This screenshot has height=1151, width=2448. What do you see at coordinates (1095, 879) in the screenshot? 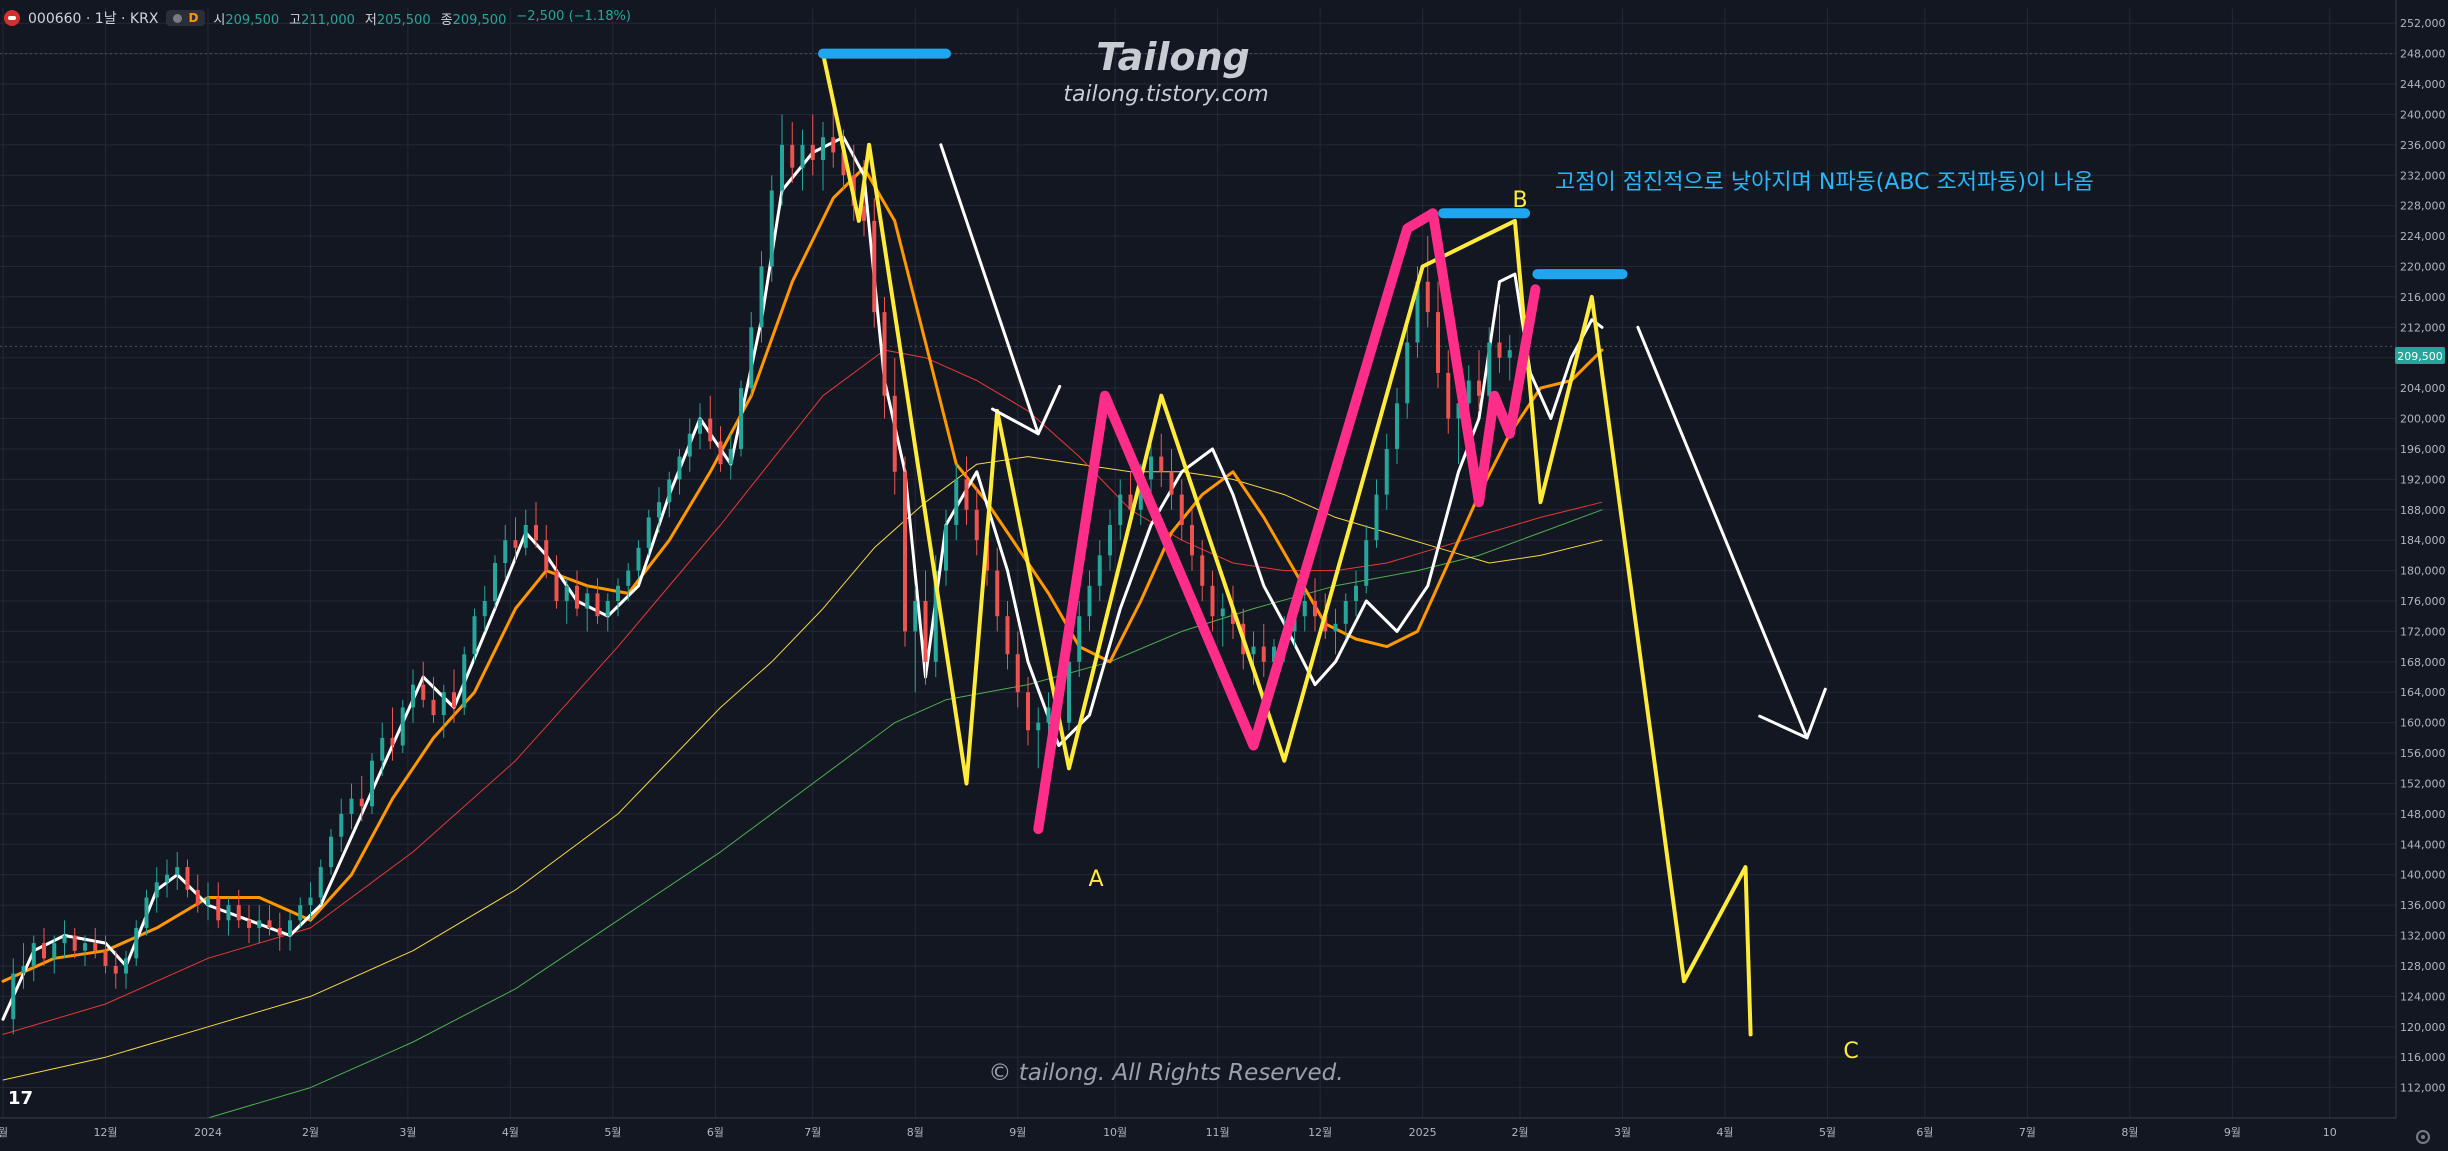
I see `wave-label-a: A` at bounding box center [1095, 879].